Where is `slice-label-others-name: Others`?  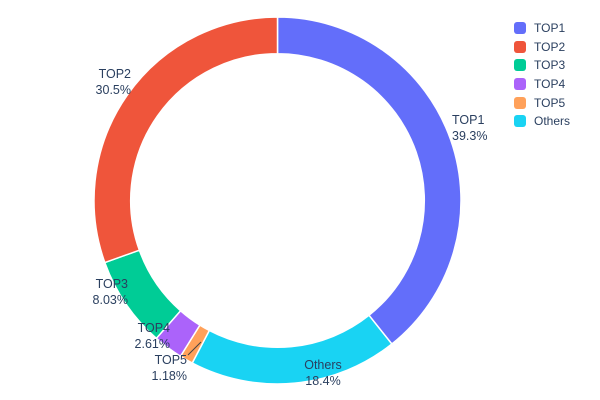
slice-label-others-name: Others is located at coordinates (323, 365).